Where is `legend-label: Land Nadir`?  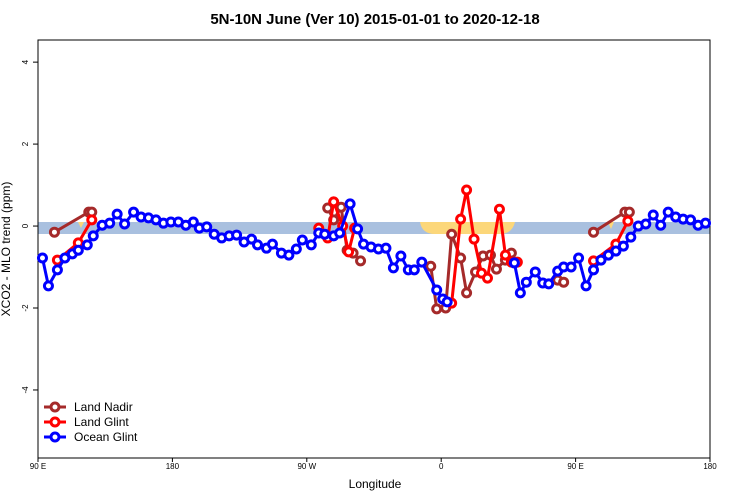
legend-label: Land Nadir is located at coordinates (103, 407).